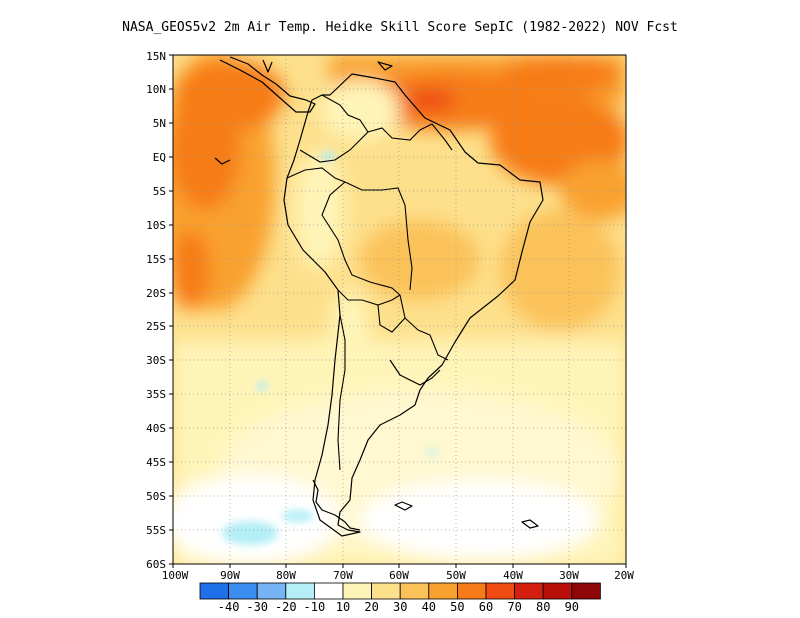 The image size is (800, 618). I want to click on lon-label: 20W, so click(624, 575).